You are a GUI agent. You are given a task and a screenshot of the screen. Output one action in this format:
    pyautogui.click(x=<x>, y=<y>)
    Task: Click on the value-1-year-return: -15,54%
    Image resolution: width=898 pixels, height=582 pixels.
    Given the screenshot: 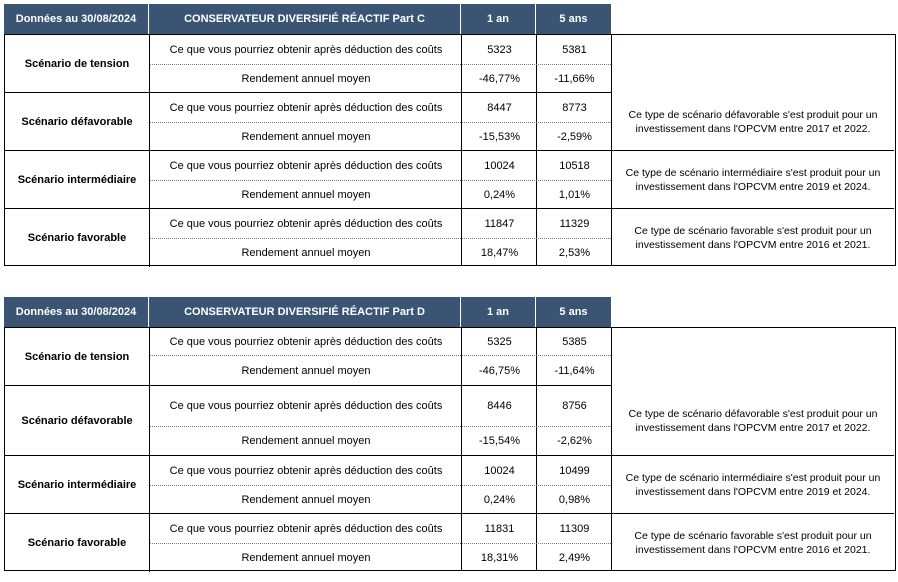 What is the action you would take?
    pyautogui.click(x=499, y=441)
    